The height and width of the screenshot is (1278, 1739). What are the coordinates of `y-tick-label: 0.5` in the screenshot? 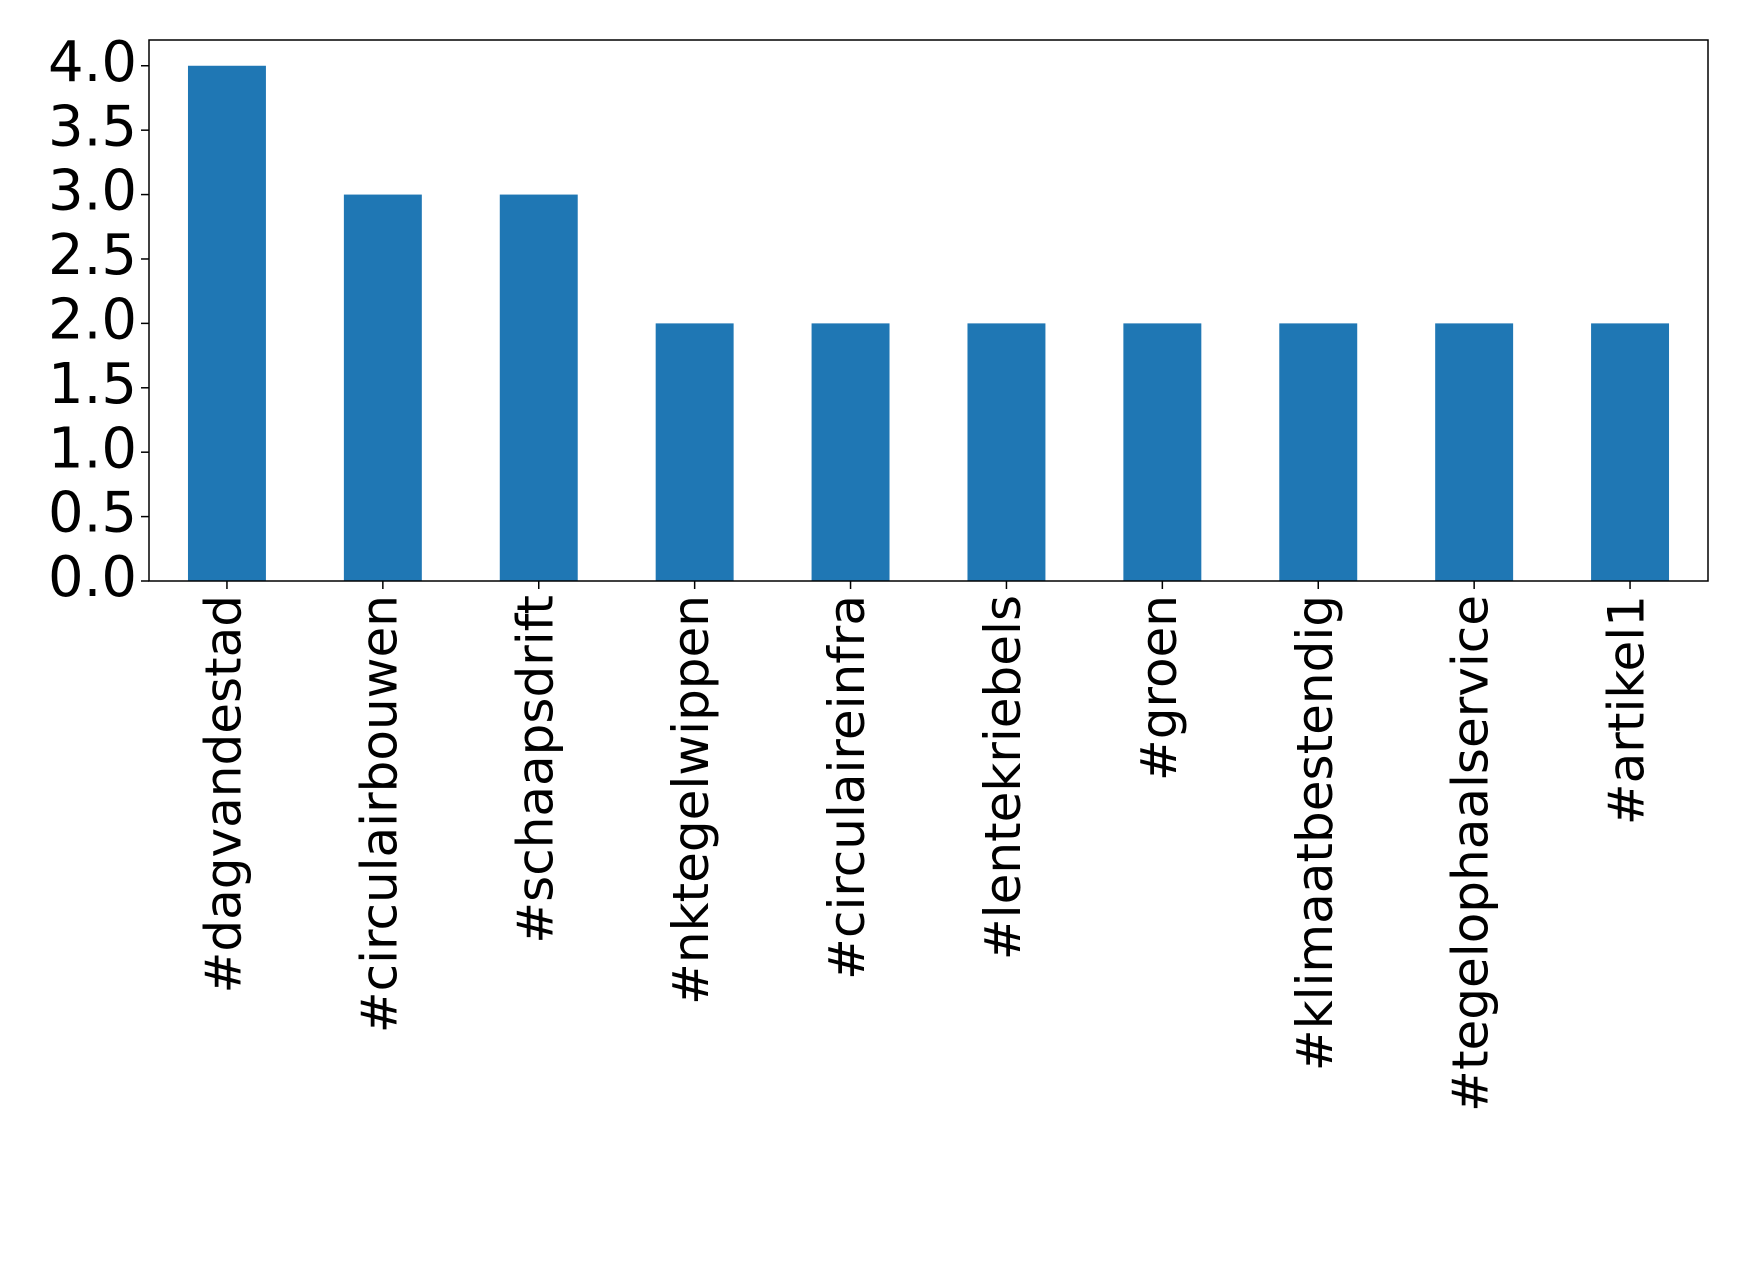 It's located at (92, 513).